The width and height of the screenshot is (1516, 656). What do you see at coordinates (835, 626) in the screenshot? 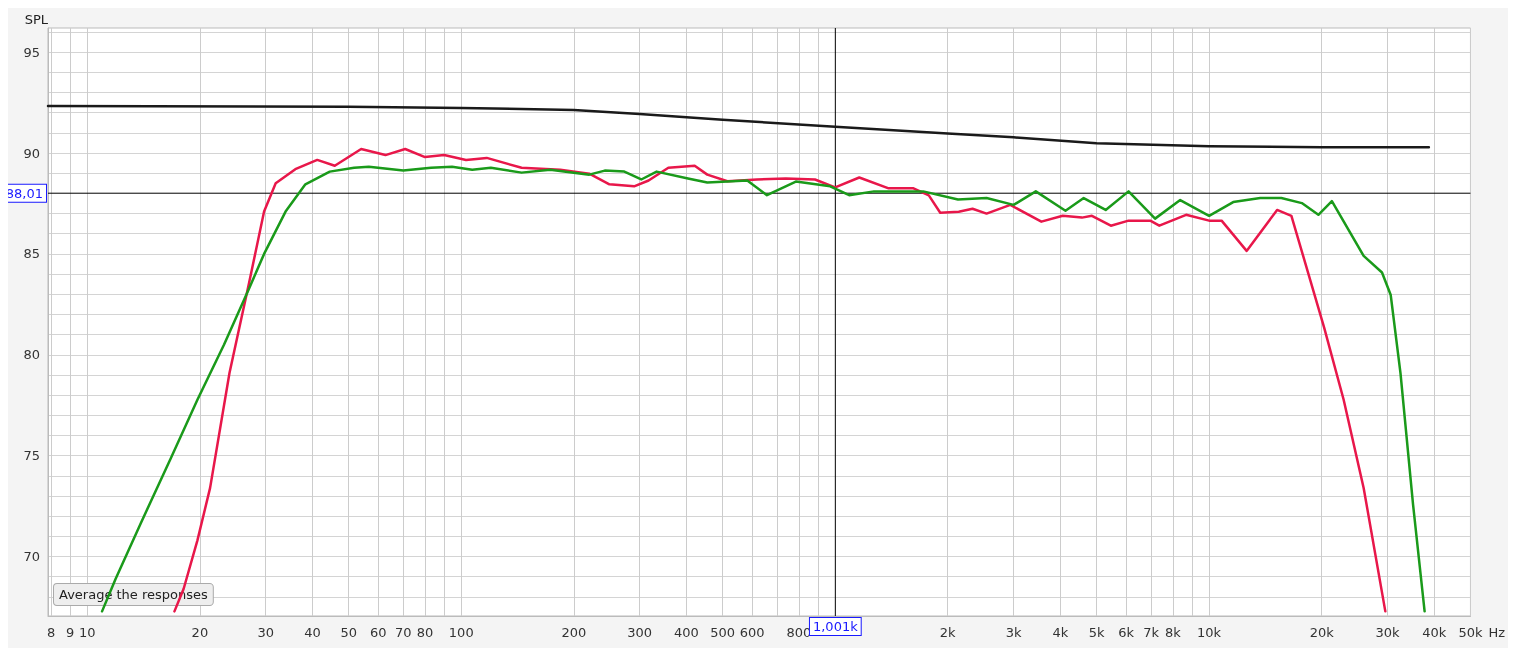
I see `ref-line-label: 1,001k` at bounding box center [835, 626].